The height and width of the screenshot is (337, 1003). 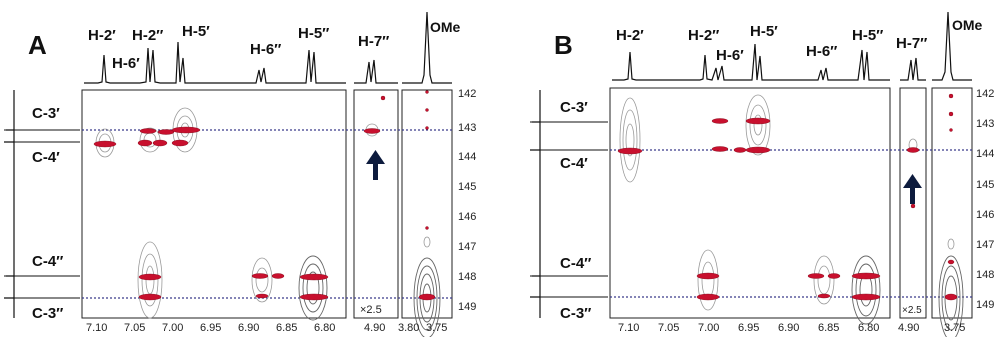 What do you see at coordinates (967, 25) in the screenshot?
I see `label-ome-b: OMe` at bounding box center [967, 25].